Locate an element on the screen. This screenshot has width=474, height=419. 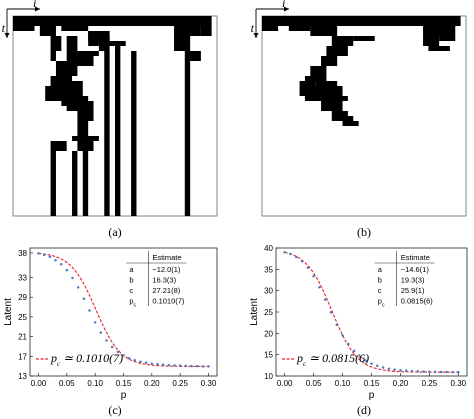
panel-d-y-tick-label: 30 is located at coordinates (268, 291).